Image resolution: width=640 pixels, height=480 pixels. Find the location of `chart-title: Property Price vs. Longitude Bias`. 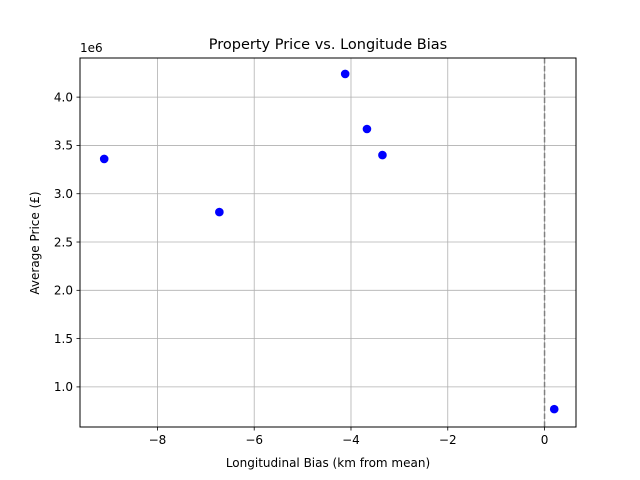

chart-title: Property Price vs. Longitude Bias is located at coordinates (328, 45).